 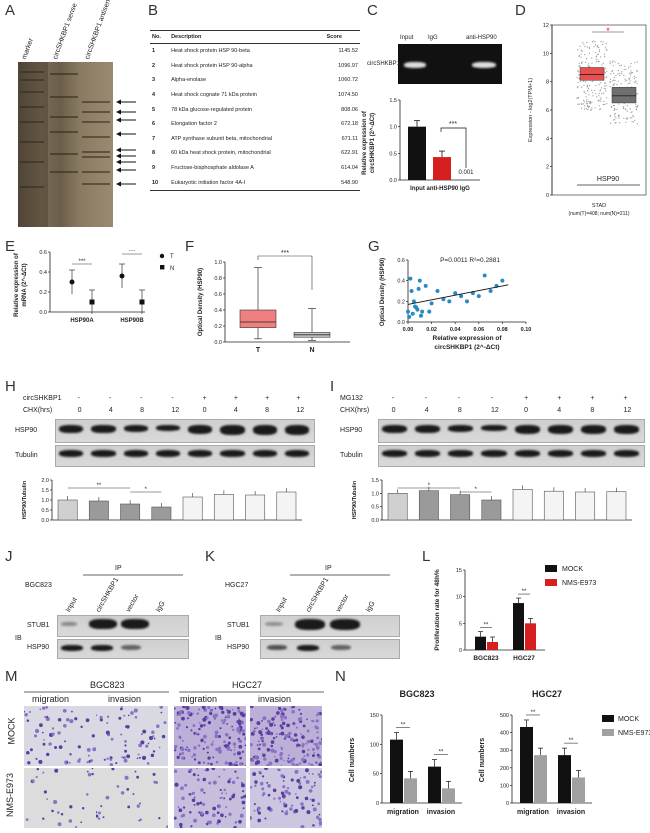 I want to click on i-row1-value: +, so click(x=559, y=398).